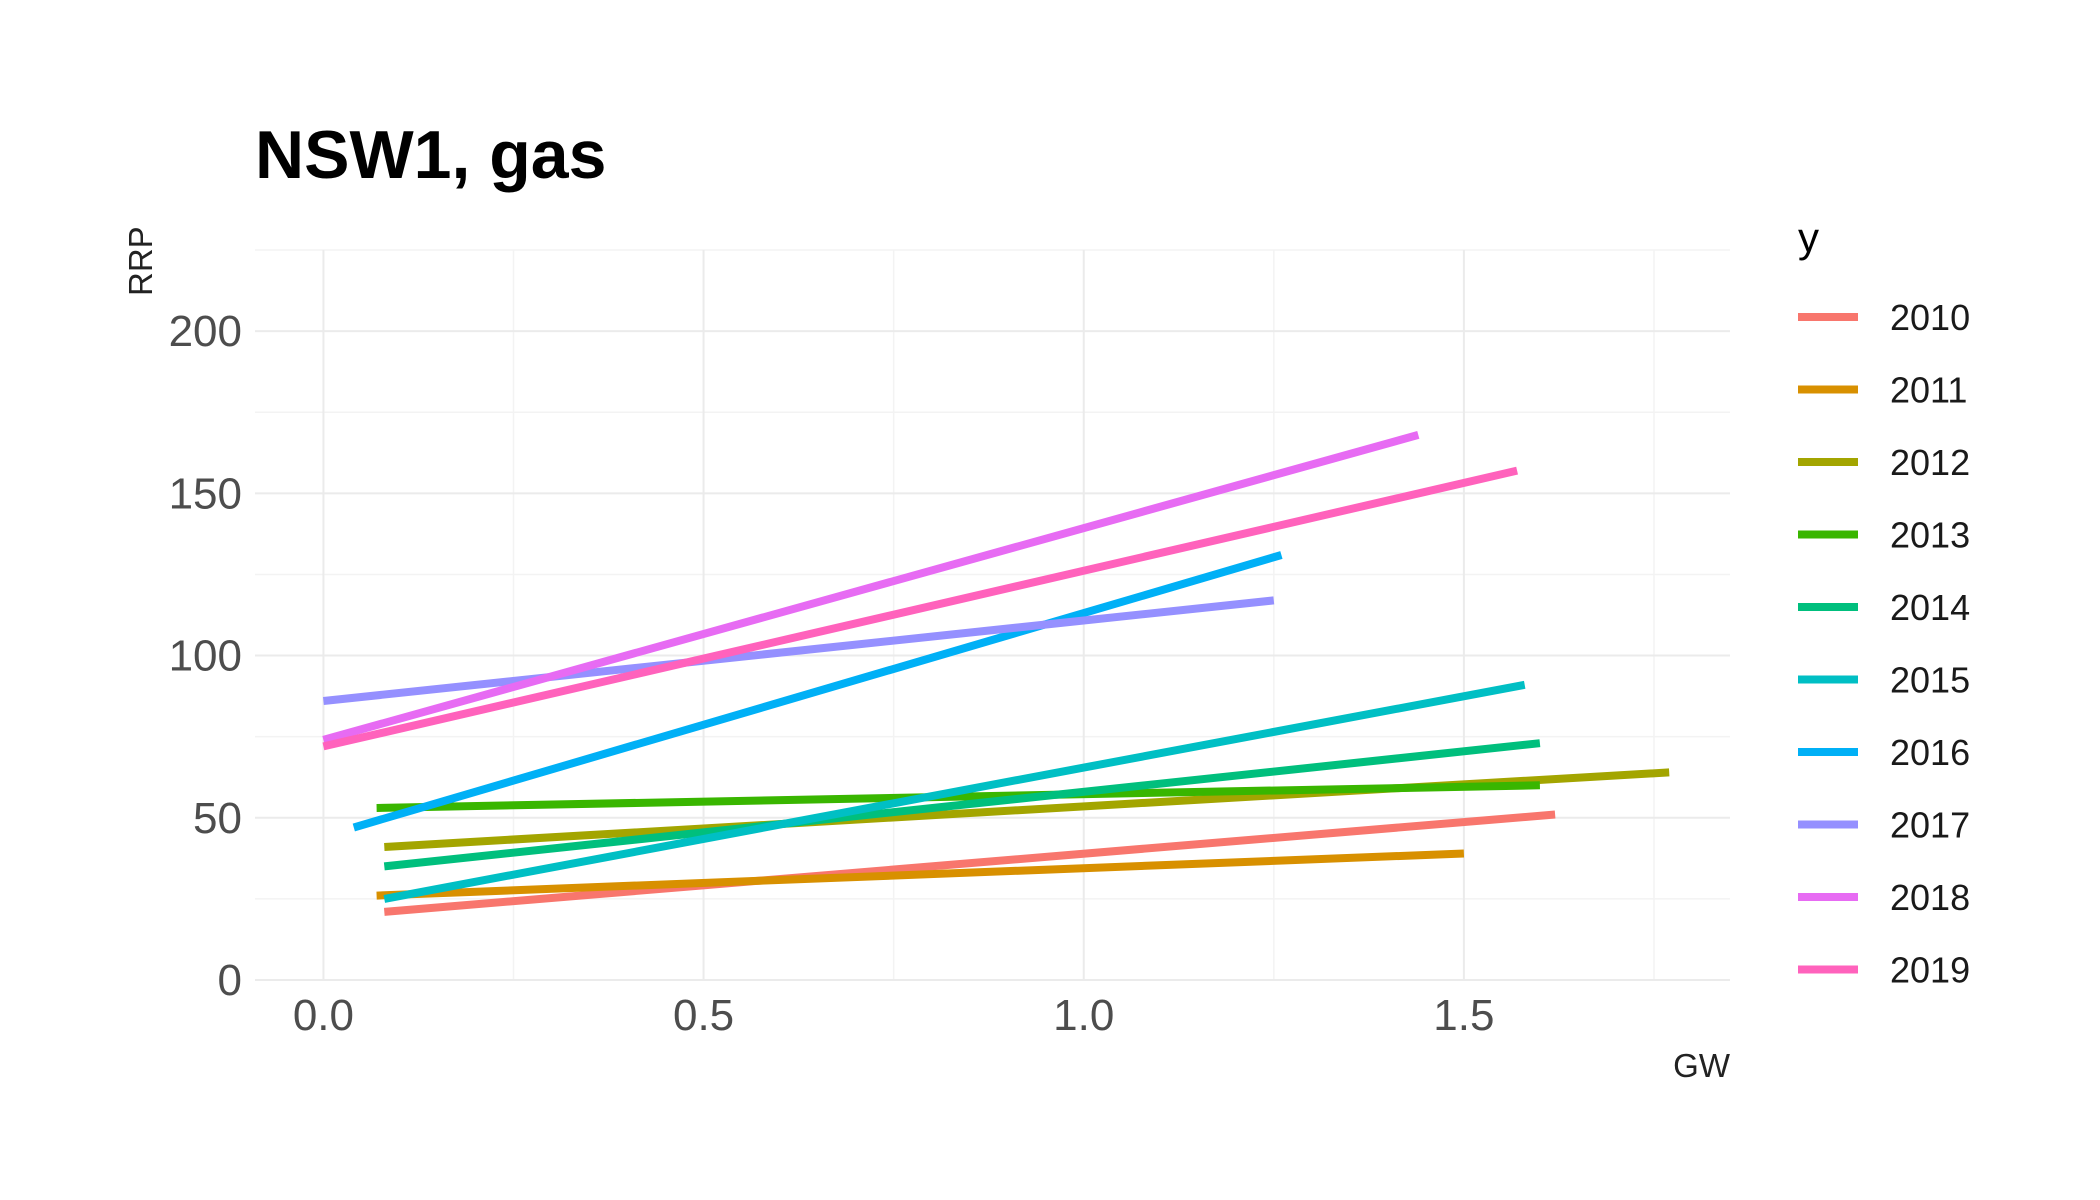 This screenshot has width=2100, height=1200. What do you see at coordinates (430, 155) in the screenshot?
I see `chart-title: NSW1, gas` at bounding box center [430, 155].